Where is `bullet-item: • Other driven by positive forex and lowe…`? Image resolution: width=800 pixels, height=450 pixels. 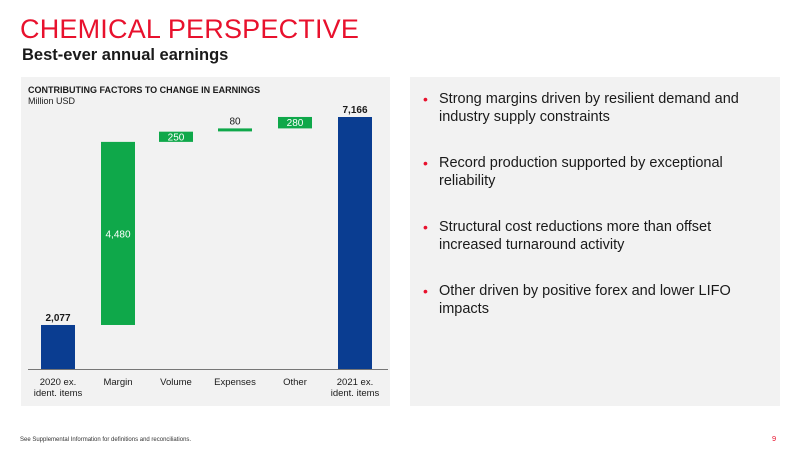 bullet-item: • Other driven by positive forex and lowe… is located at coordinates (593, 300).